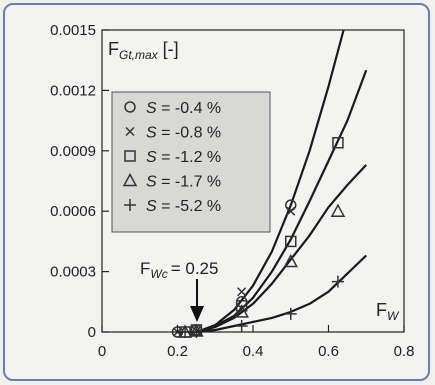 This screenshot has width=435, height=385. I want to click on y-tick-label: 0.0009, so click(73, 151).